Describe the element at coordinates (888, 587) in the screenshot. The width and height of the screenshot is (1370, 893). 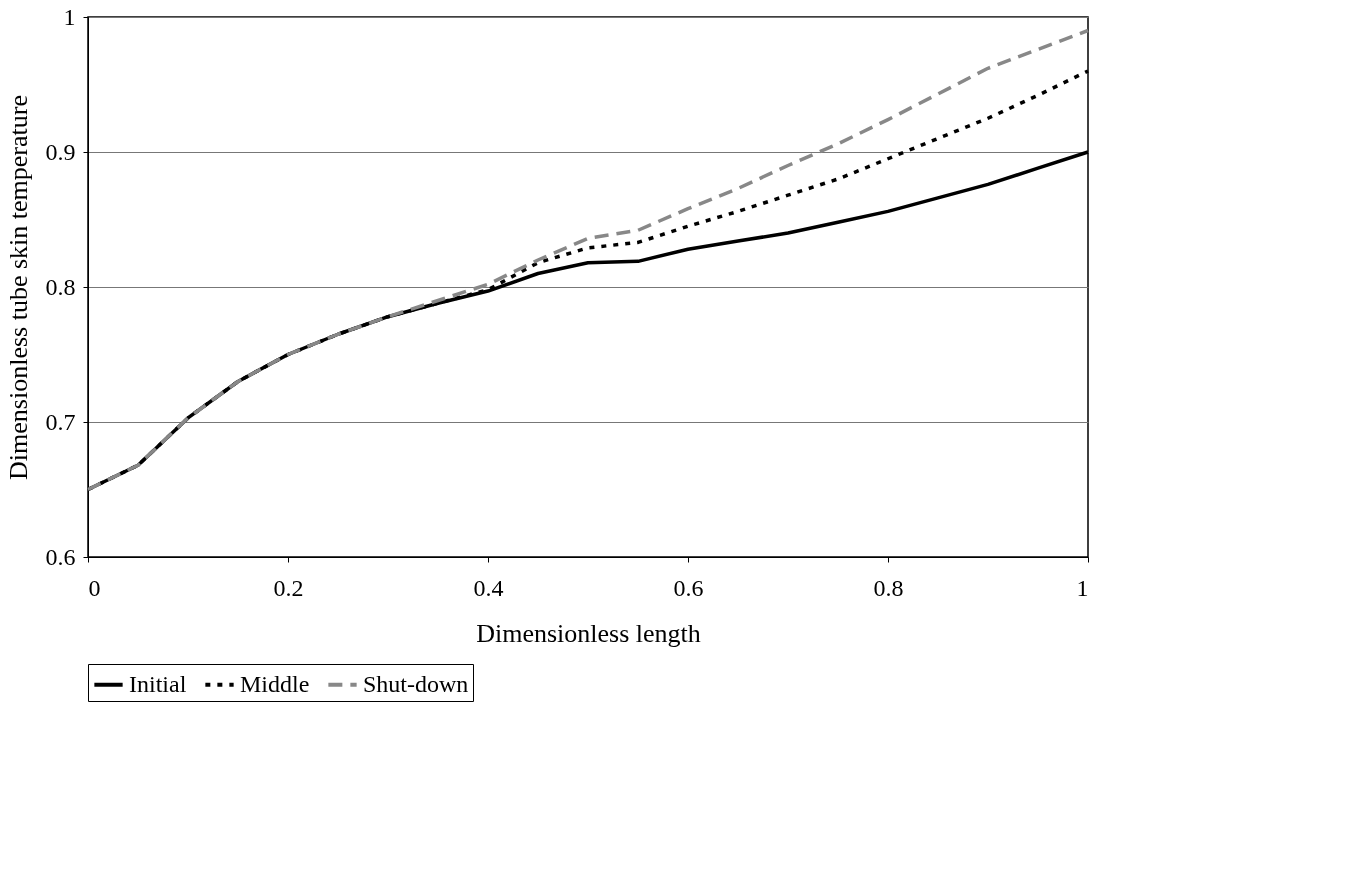
I see `x-tick-label: 0.8` at that location.